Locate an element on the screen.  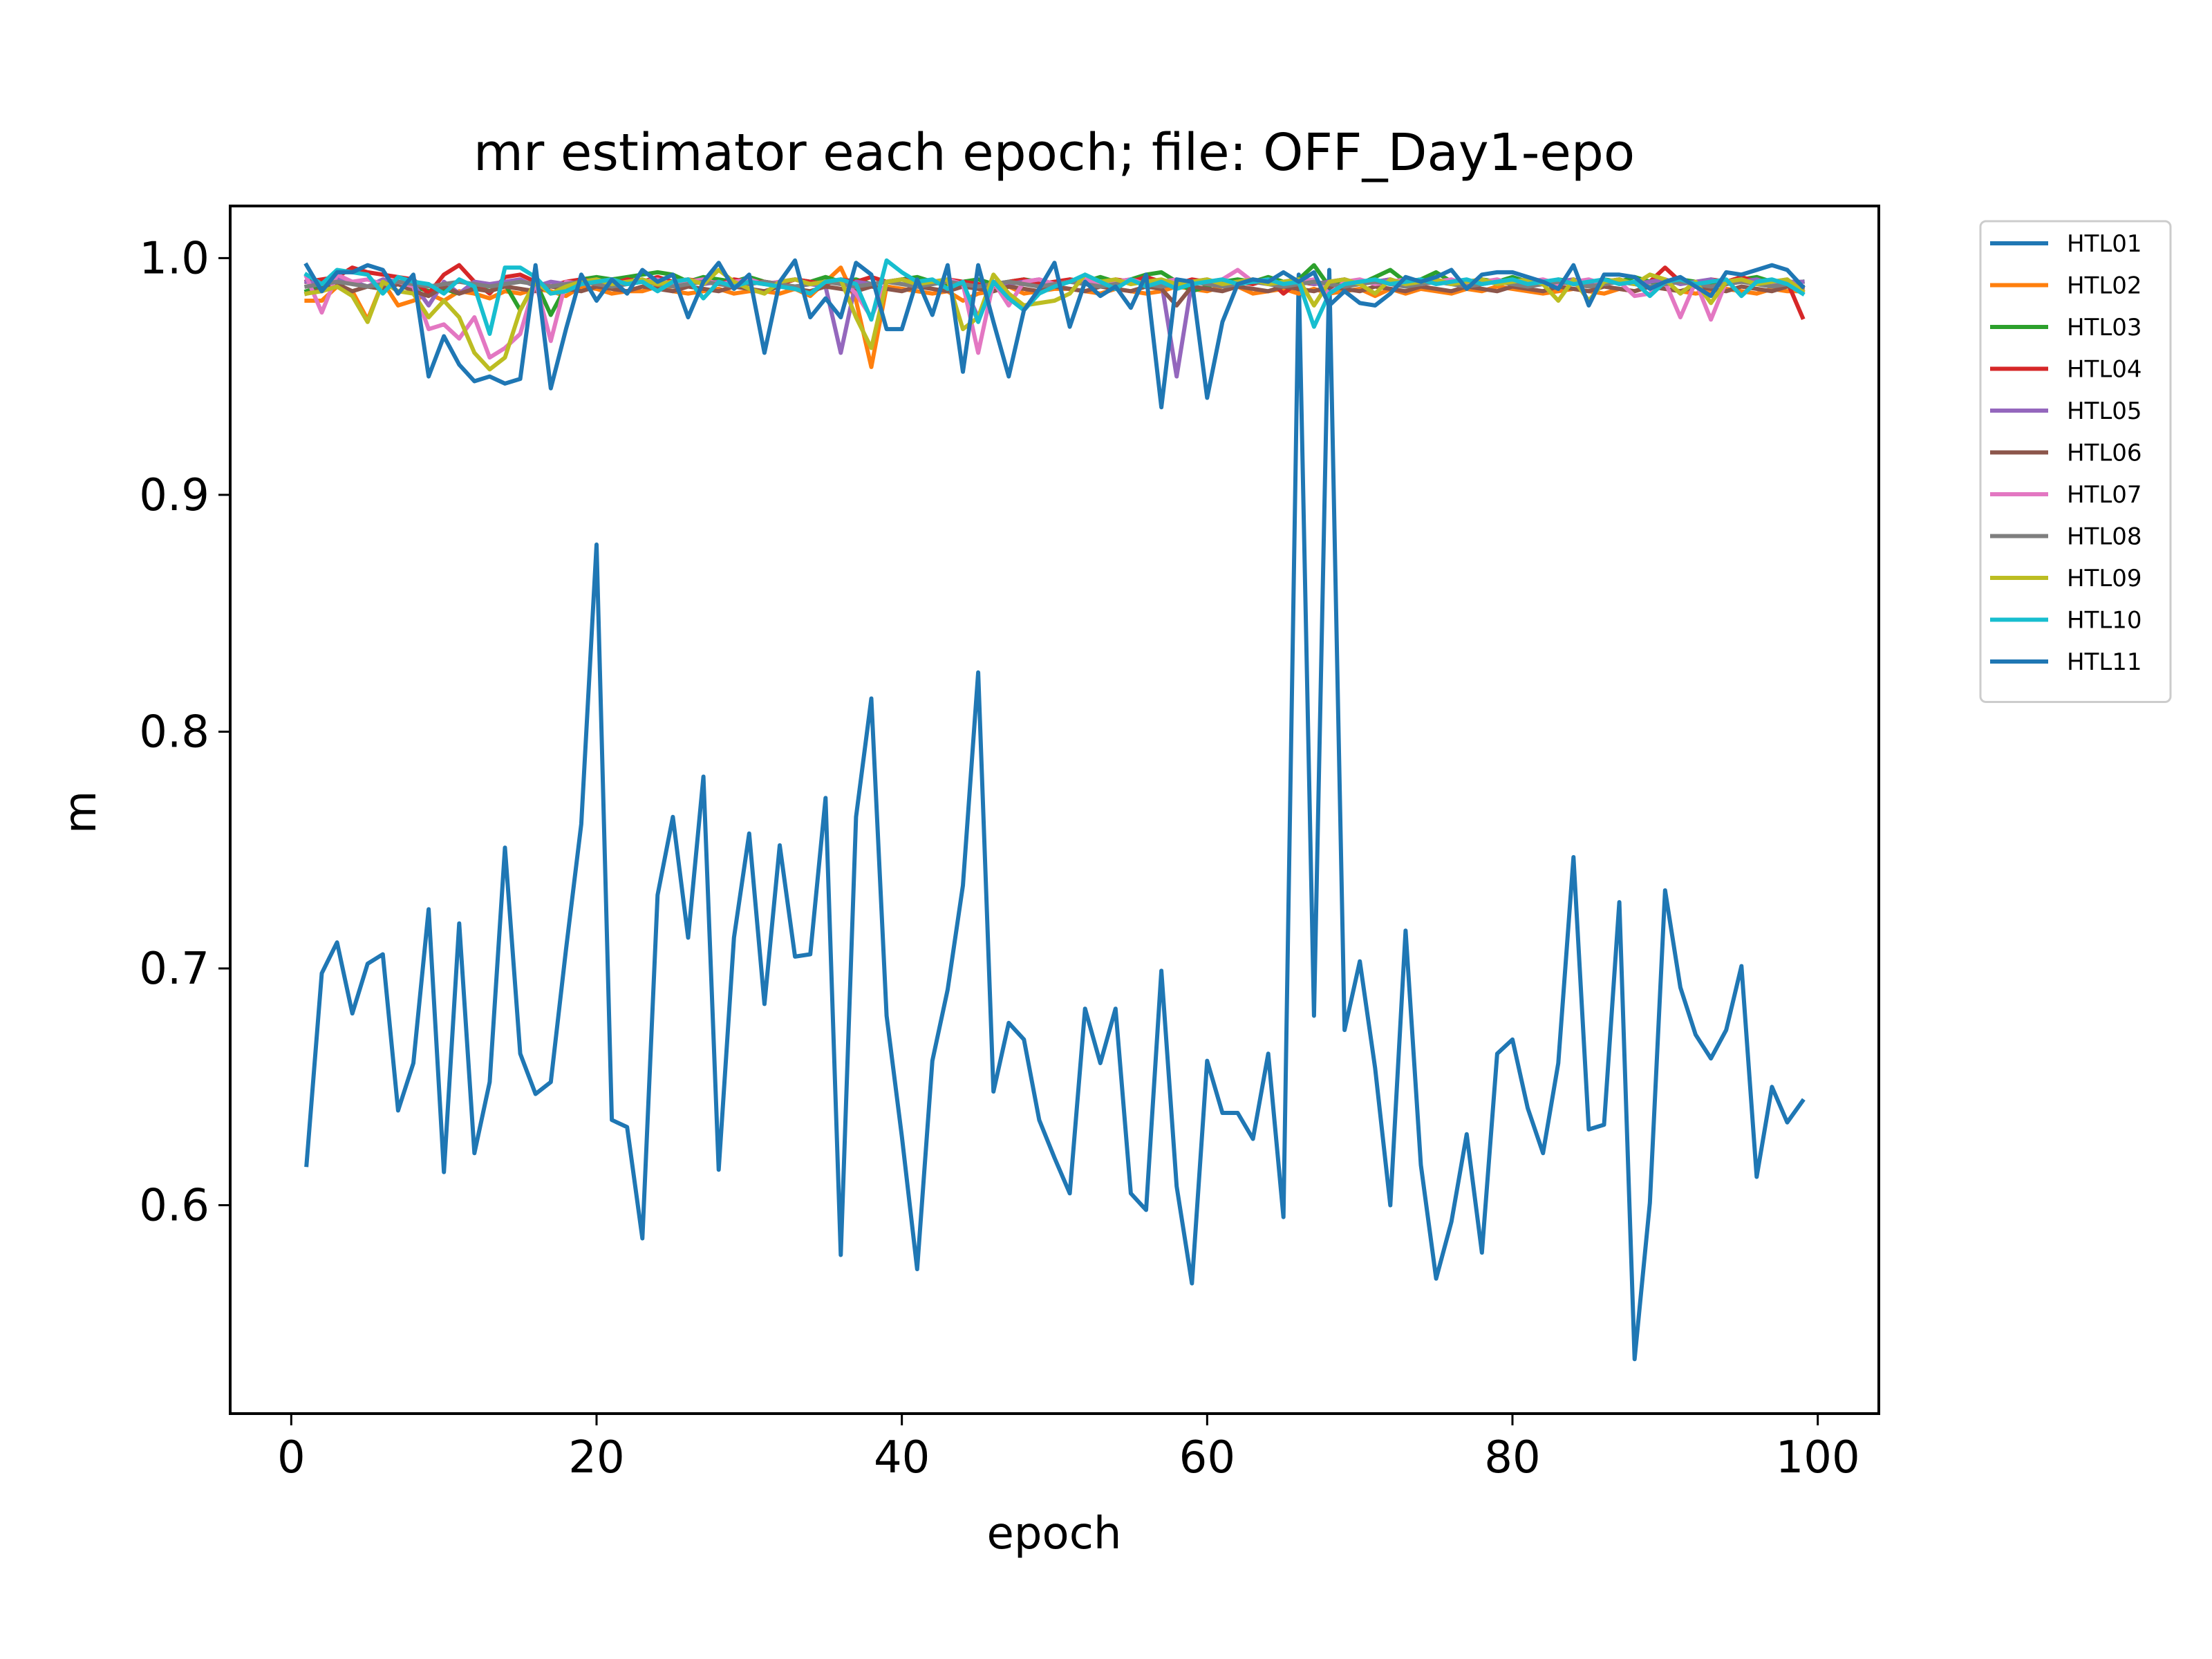
y-tick-label: 1.0 is located at coordinates (174, 258).